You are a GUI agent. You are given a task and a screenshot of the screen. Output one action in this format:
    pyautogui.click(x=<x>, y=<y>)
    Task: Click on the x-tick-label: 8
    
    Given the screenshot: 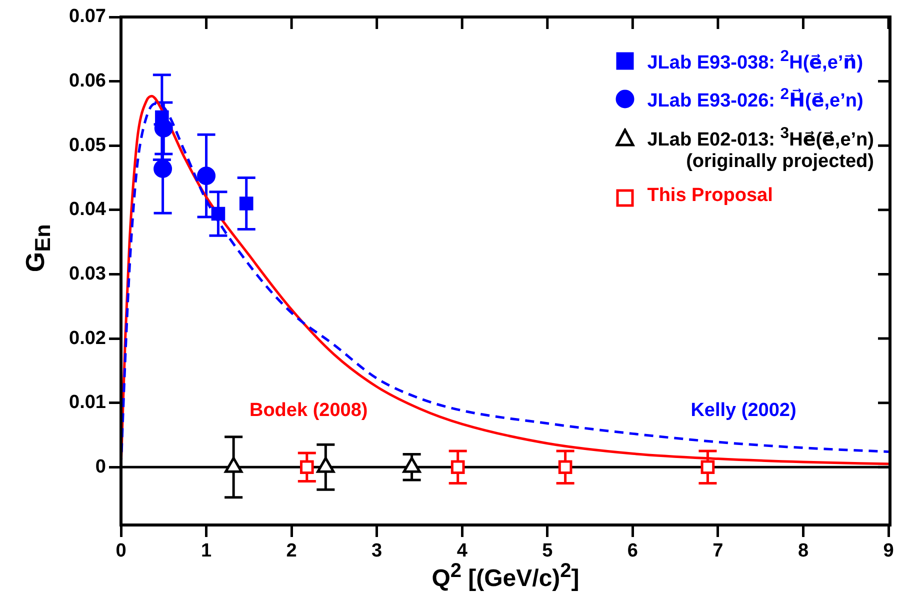 What is the action you would take?
    pyautogui.click(x=803, y=551)
    